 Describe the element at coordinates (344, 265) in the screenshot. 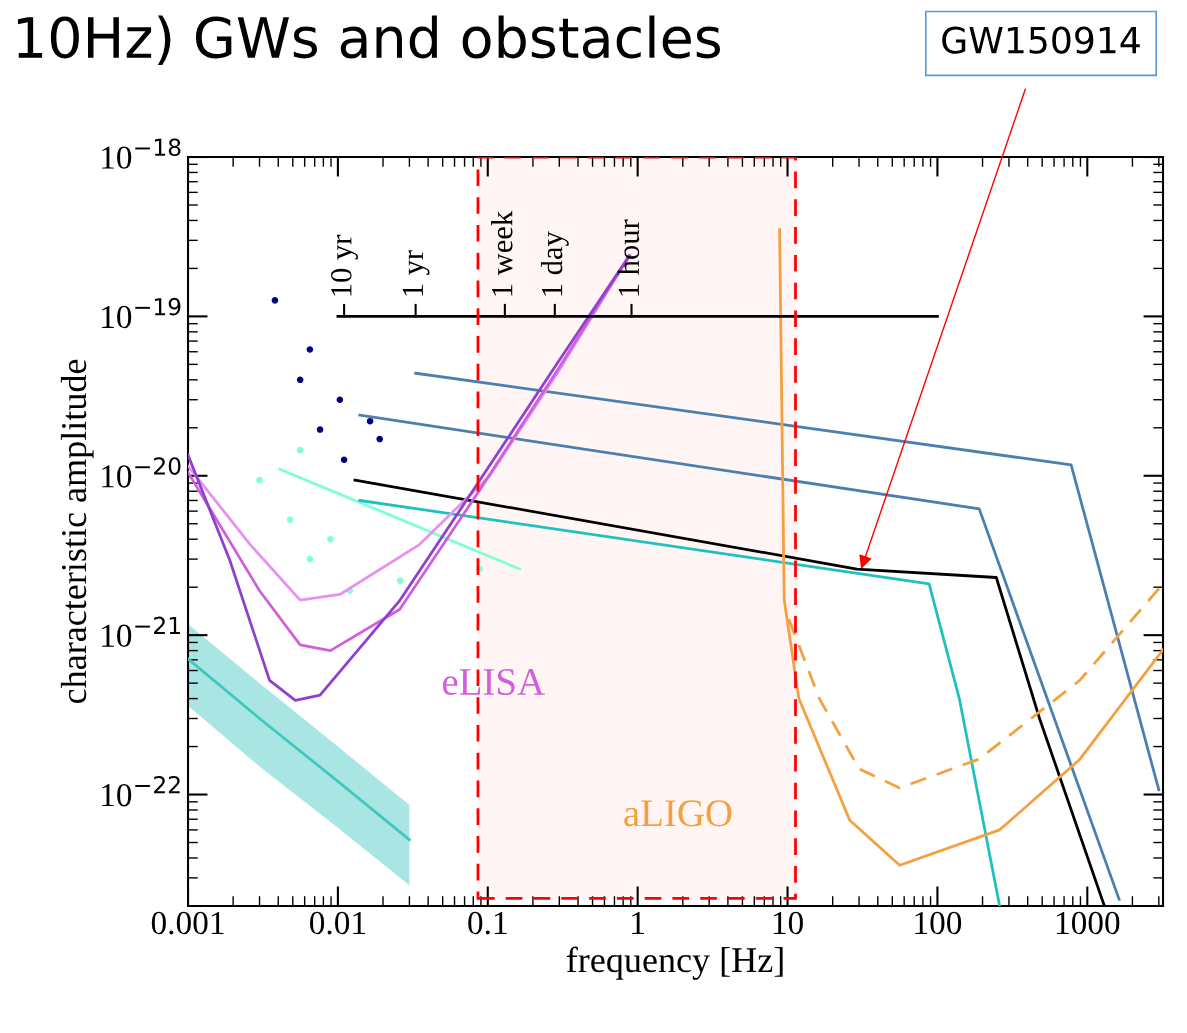

I see `annotation: 10 yr` at that location.